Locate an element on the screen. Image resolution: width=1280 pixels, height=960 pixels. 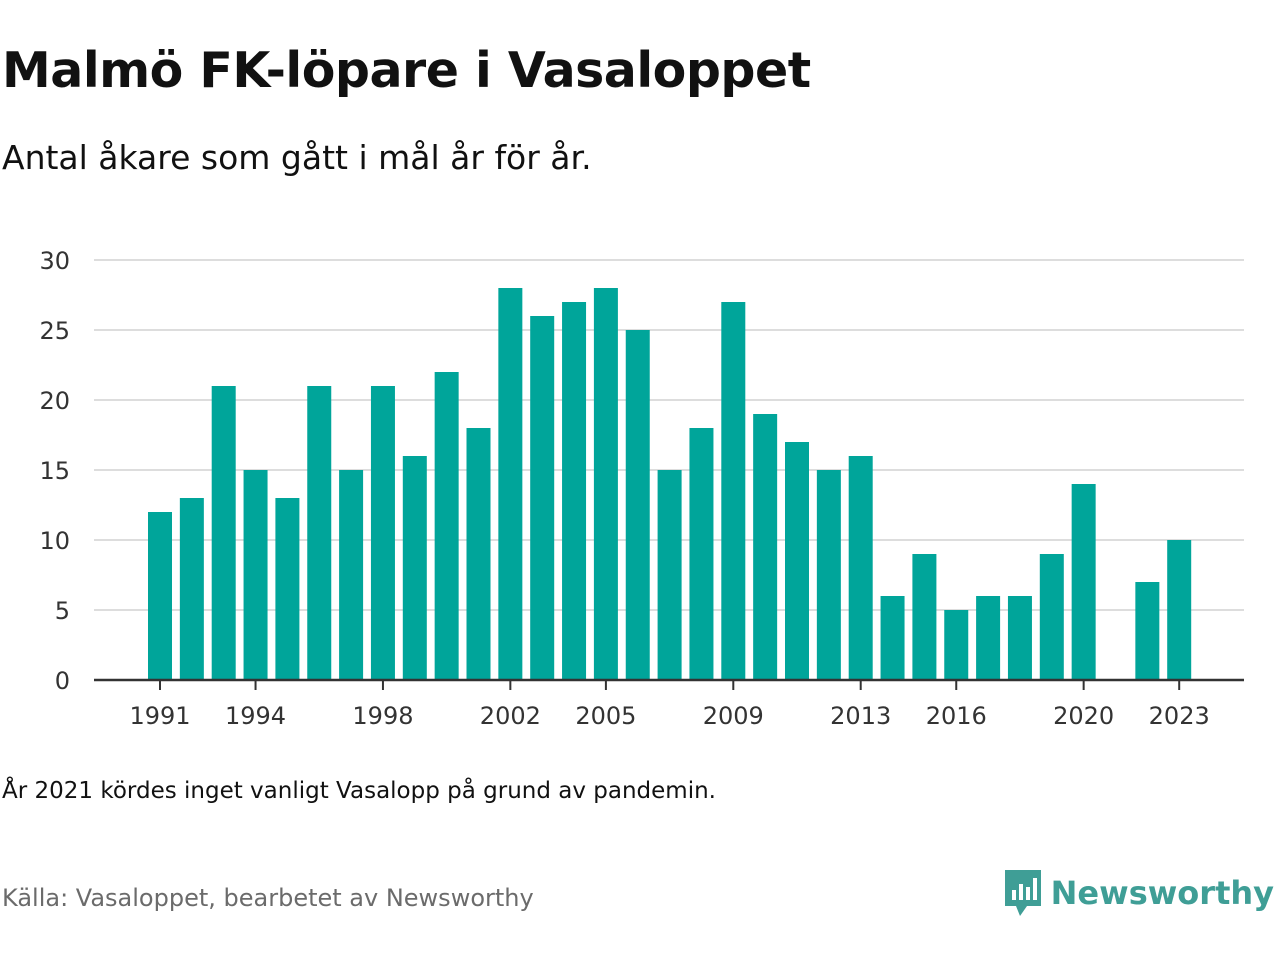
x-tick-label: 1991 is located at coordinates (159, 716).